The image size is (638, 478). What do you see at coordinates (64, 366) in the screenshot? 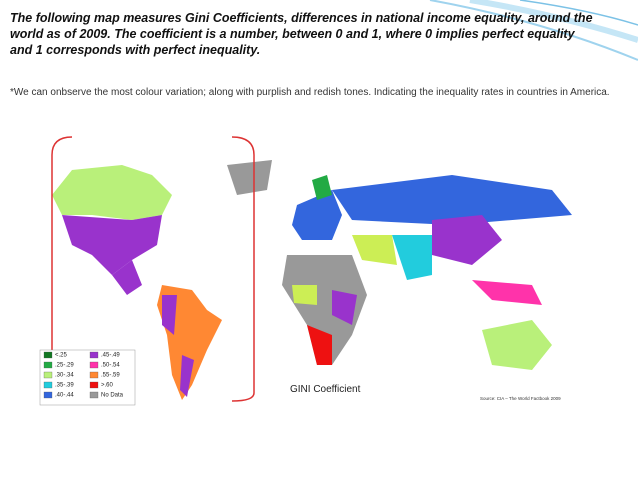
I see `legend-label: .25-.29` at bounding box center [64, 366].